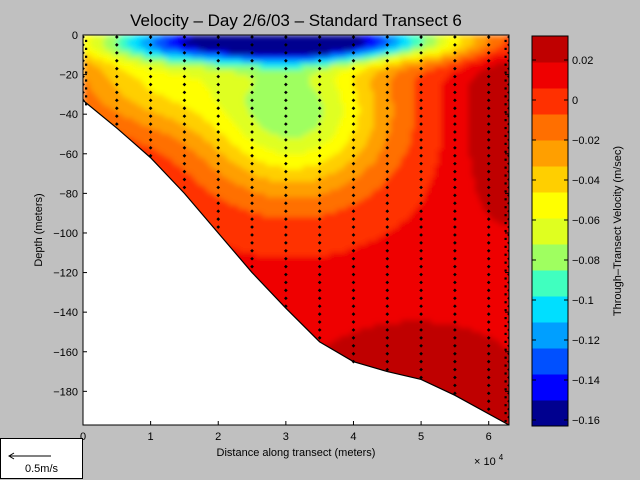 This screenshot has width=640, height=480. What do you see at coordinates (65, 313) in the screenshot?
I see `y-tick-label: −140` at bounding box center [65, 313].